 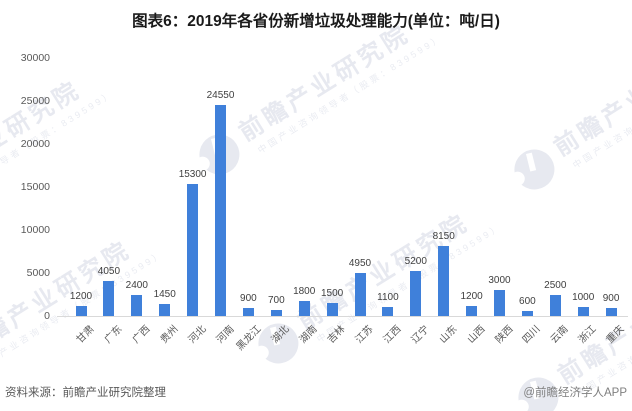 I want to click on bar-value-label: 1500, so click(x=332, y=294).